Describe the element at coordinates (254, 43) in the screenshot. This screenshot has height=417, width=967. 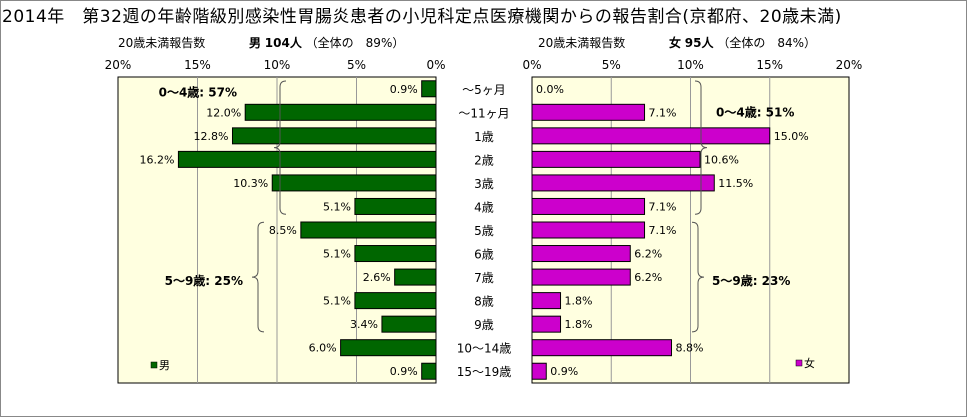
I see `left-header-sex: 男` at that location.